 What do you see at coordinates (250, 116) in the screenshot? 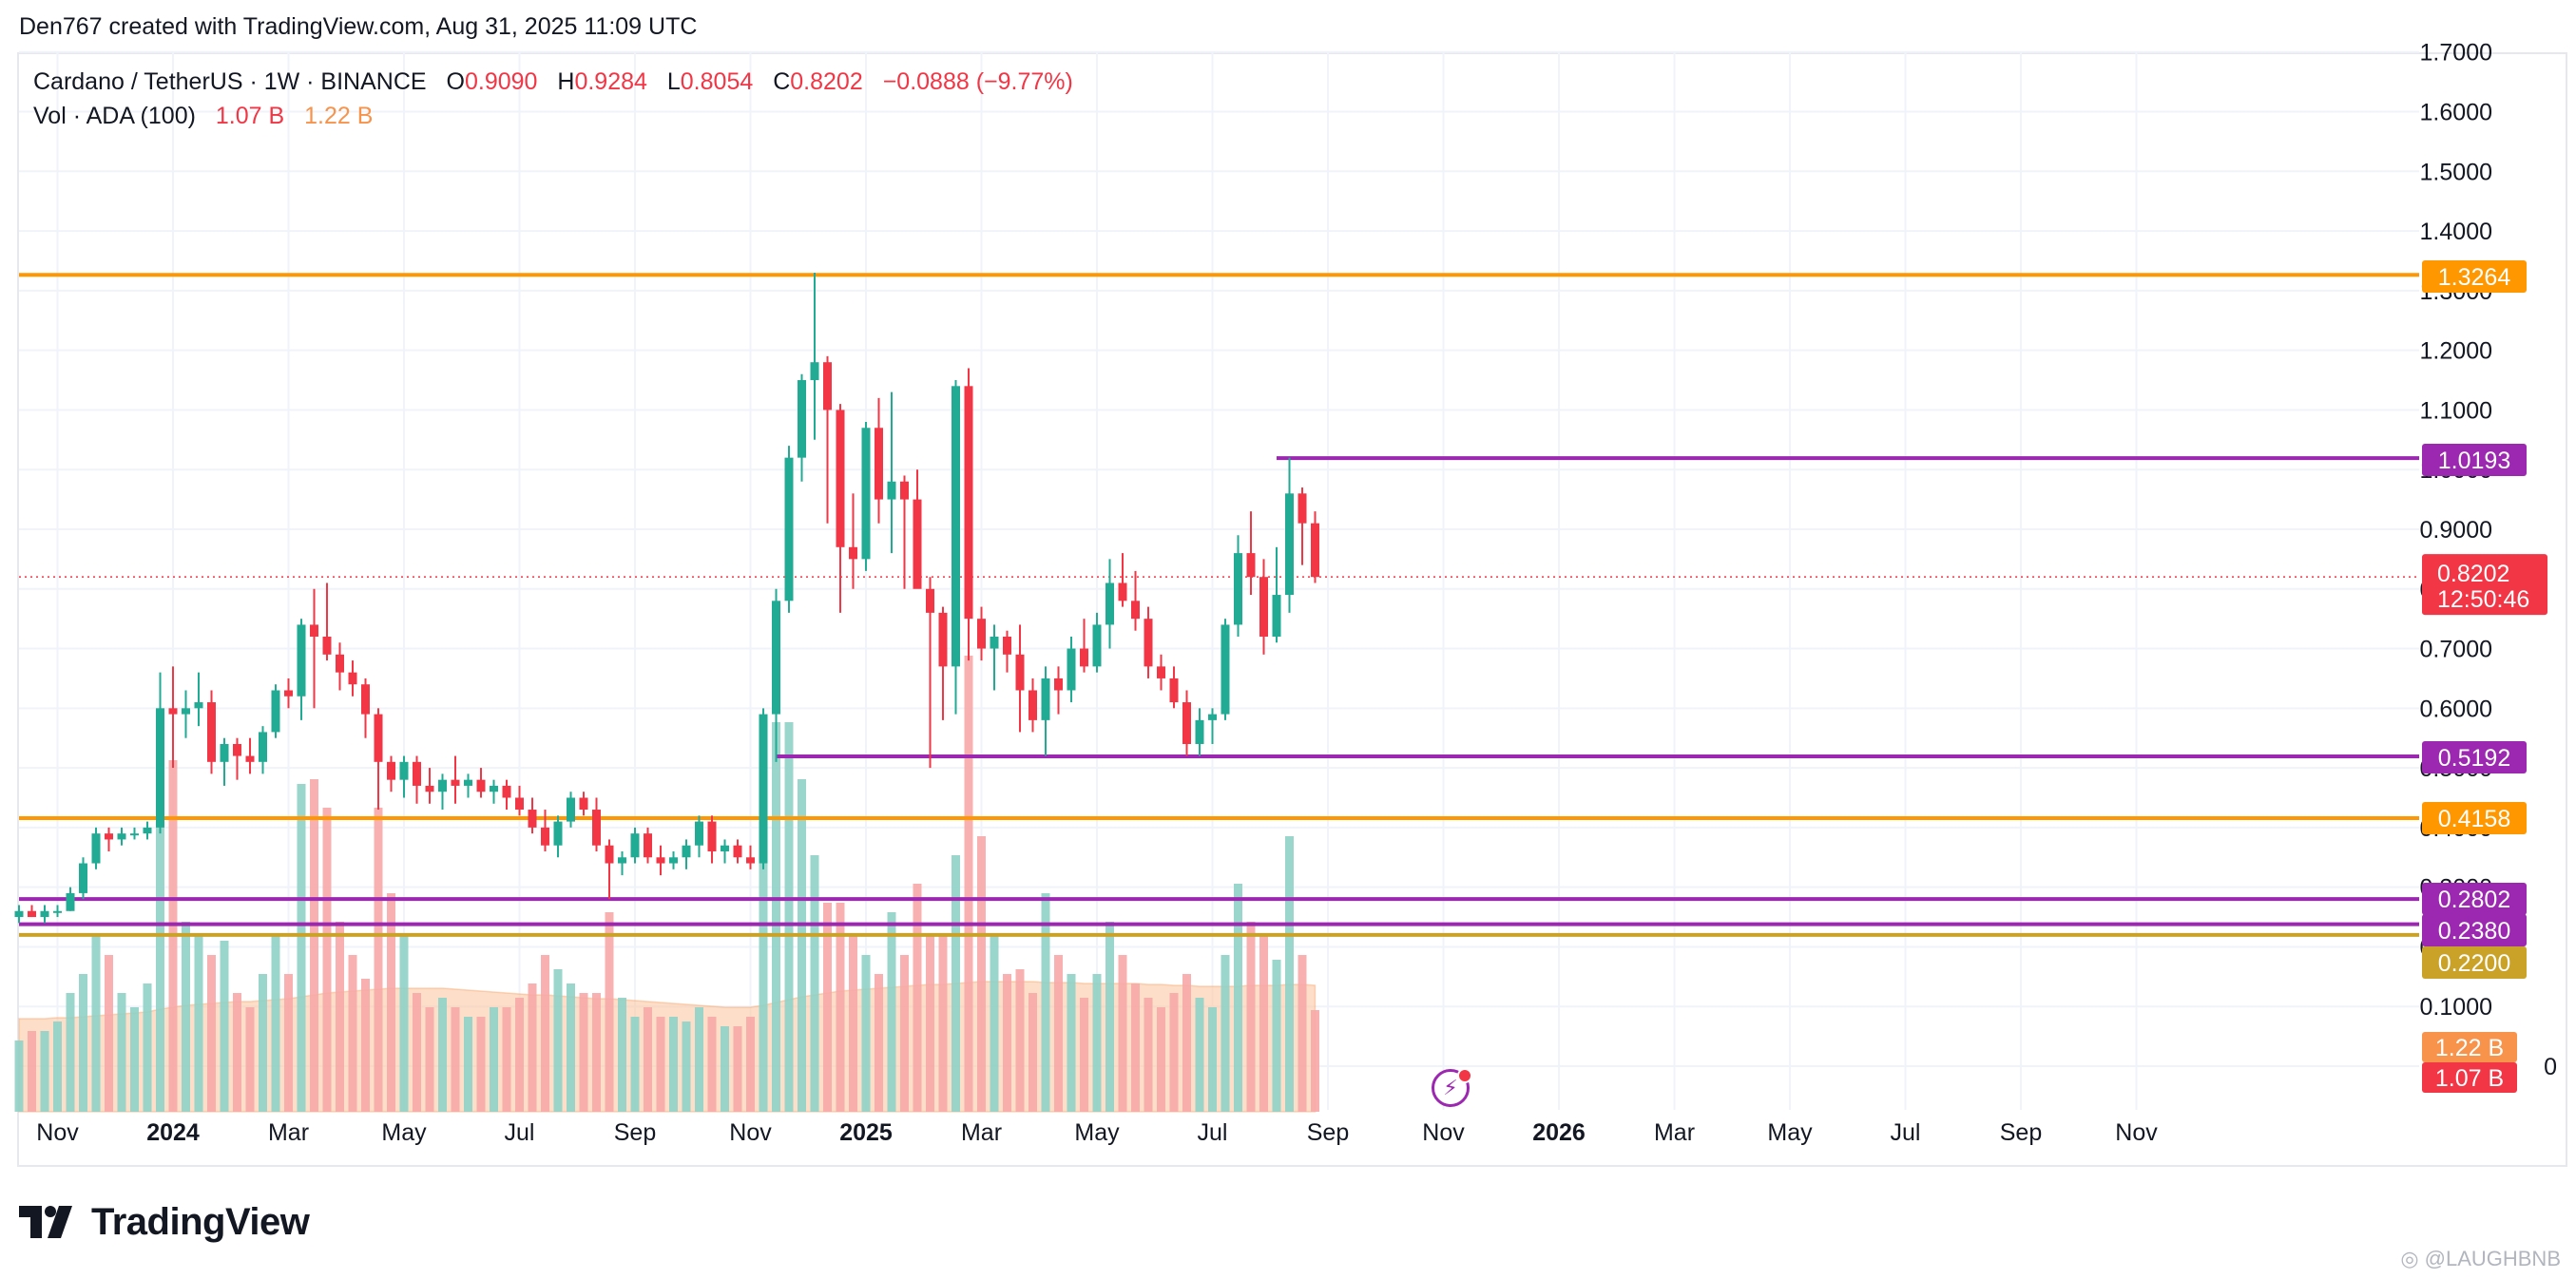
I see `volume-current-value: 1.07 B` at bounding box center [250, 116].